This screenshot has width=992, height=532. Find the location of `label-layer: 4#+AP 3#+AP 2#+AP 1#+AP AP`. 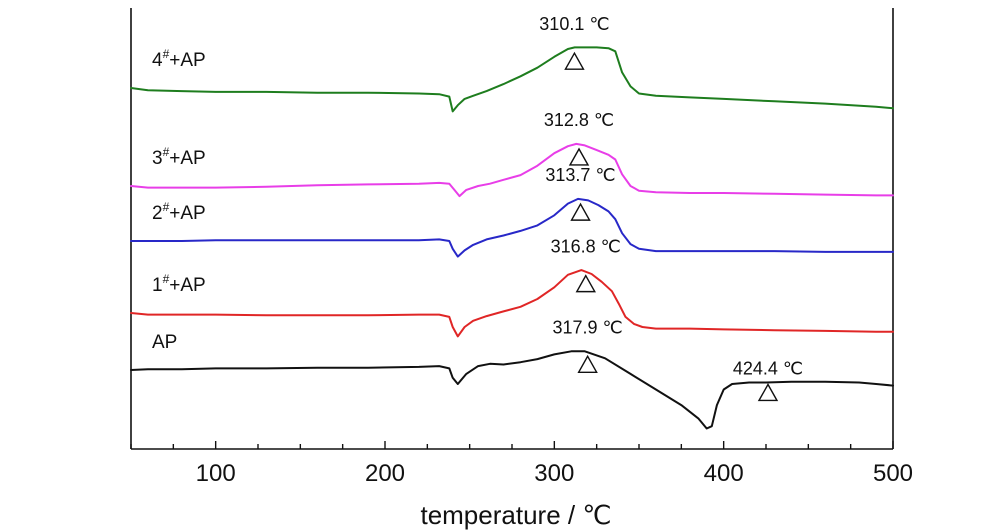

label-layer: 4#+AP 3#+AP 2#+AP 1#+AP AP is located at coordinates (179, 200).